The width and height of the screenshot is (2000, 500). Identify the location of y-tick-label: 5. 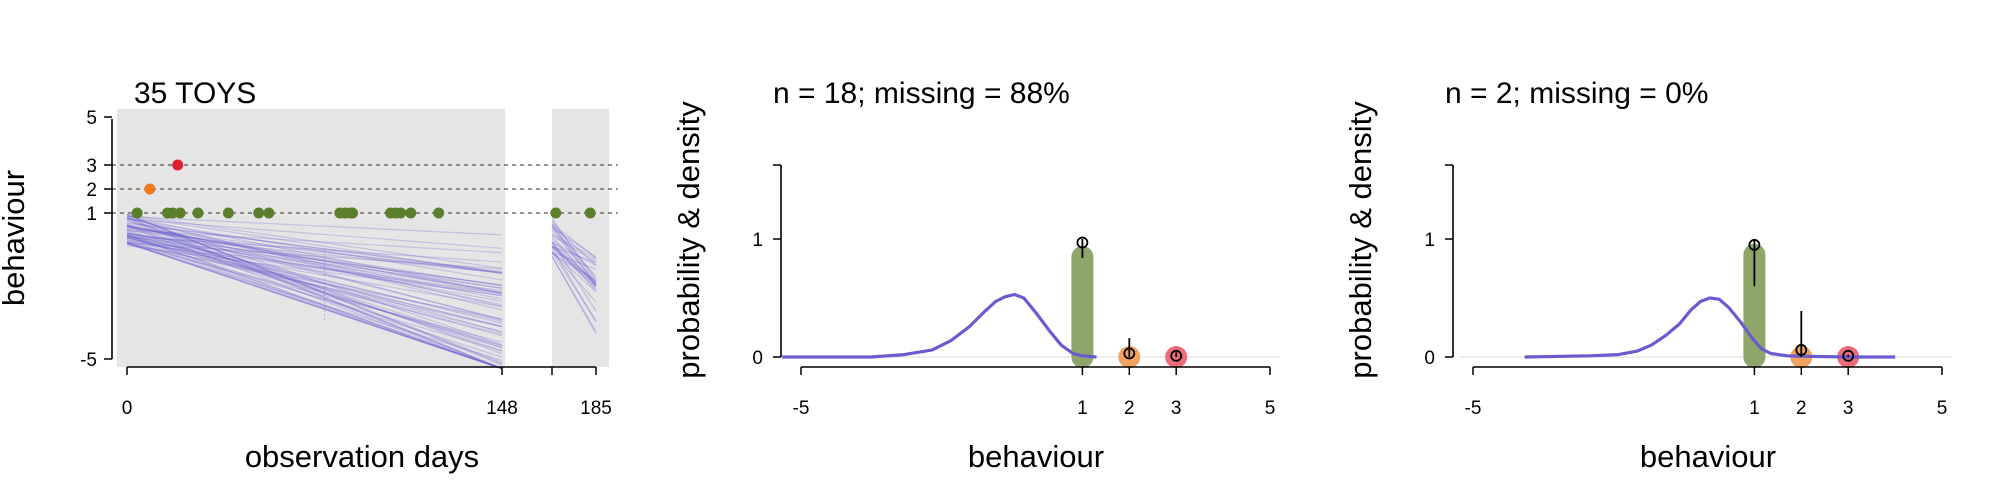
(91, 118).